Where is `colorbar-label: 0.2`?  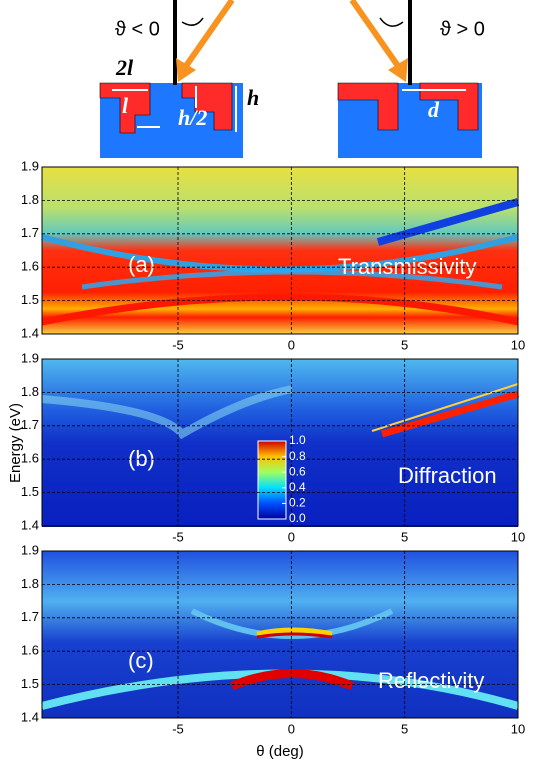 colorbar-label: 0.2 is located at coordinates (297, 503).